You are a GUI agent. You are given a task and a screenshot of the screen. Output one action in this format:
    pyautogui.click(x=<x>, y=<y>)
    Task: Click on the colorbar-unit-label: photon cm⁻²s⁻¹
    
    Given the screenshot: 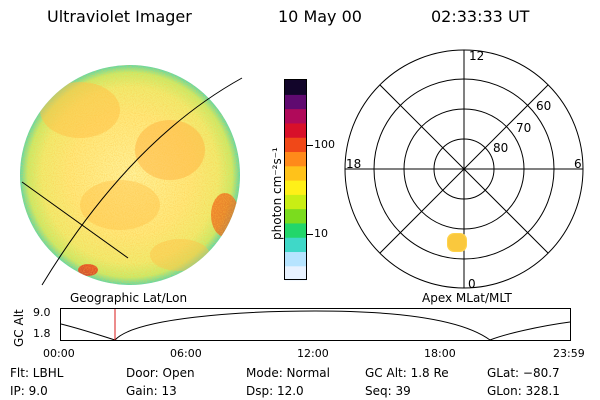 What is the action you would take?
    pyautogui.click(x=277, y=193)
    